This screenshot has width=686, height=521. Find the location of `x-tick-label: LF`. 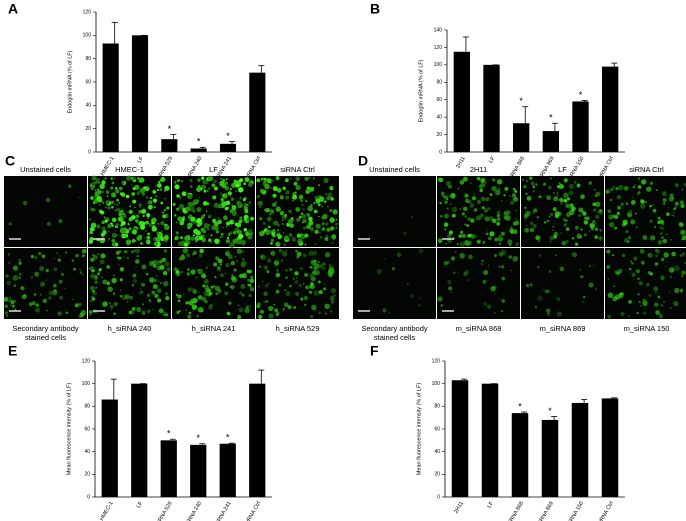

x-tick-label: LF is located at coordinates (140, 504).